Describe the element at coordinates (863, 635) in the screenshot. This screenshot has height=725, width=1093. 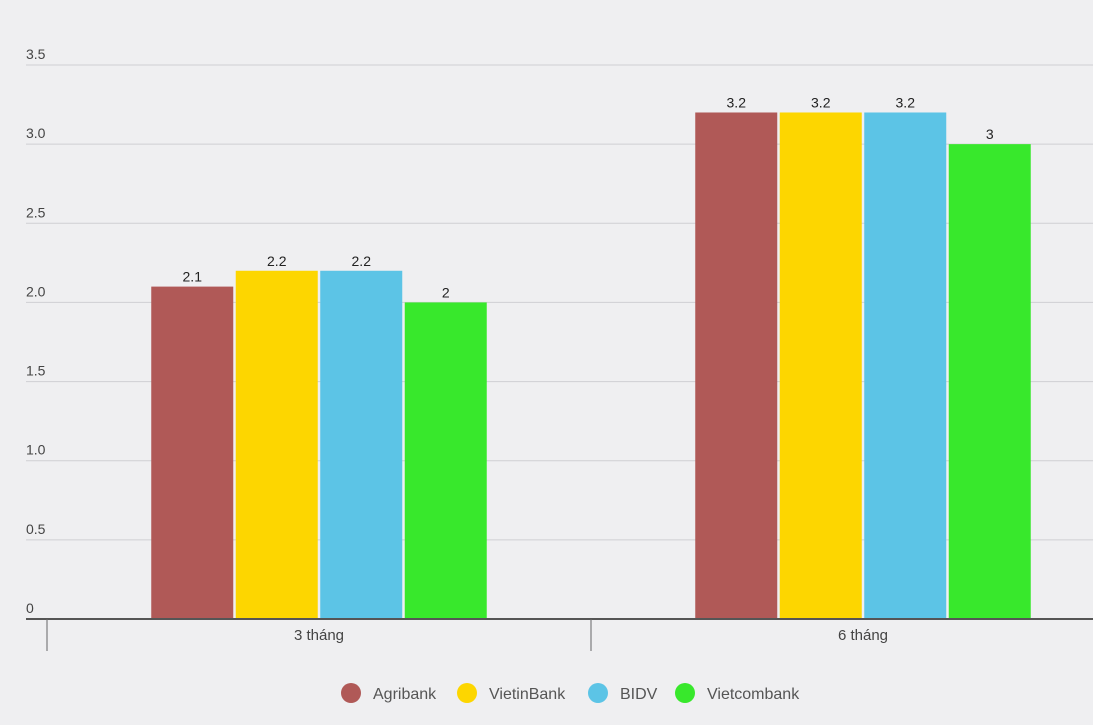
I see `x-tick-label: 6 tháng` at that location.